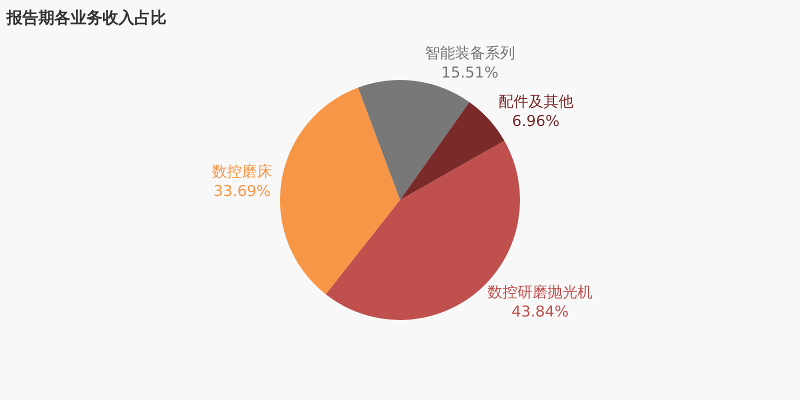 The image size is (800, 400). I want to click on data-label: 33.69%, so click(242, 191).